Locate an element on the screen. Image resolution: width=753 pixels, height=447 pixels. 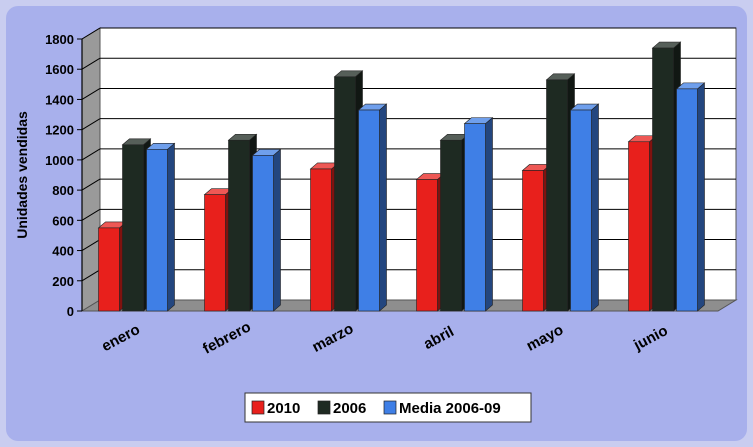
legend-label: 2010 is located at coordinates (283, 408).